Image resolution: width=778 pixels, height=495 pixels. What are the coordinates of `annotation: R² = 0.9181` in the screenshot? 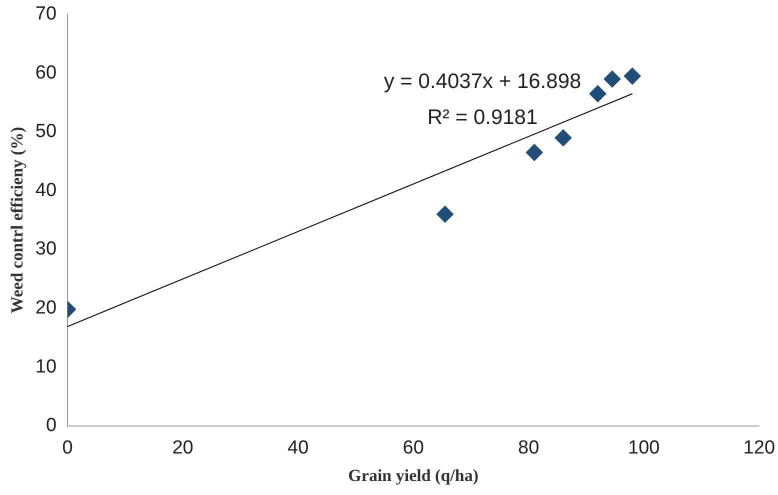 It's located at (482, 118).